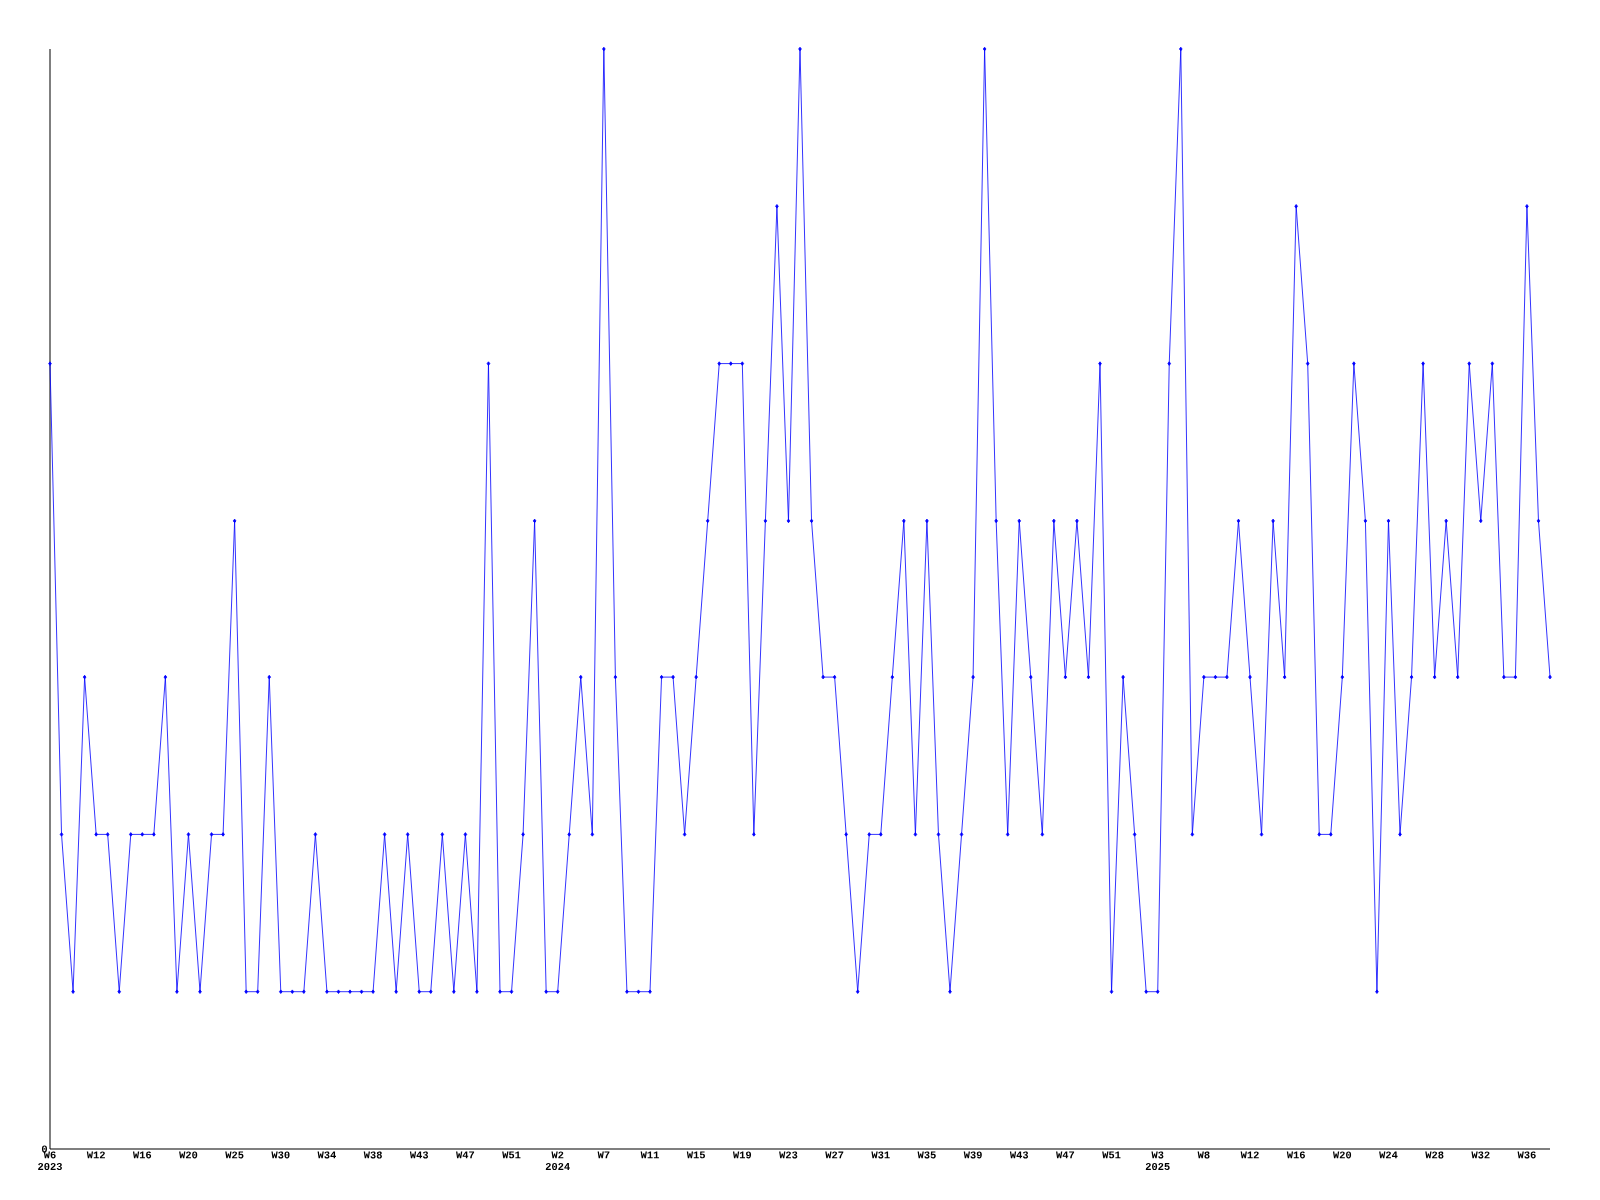 The height and width of the screenshot is (1200, 1600). I want to click on x-tick-label: W32, so click(1480, 1155).